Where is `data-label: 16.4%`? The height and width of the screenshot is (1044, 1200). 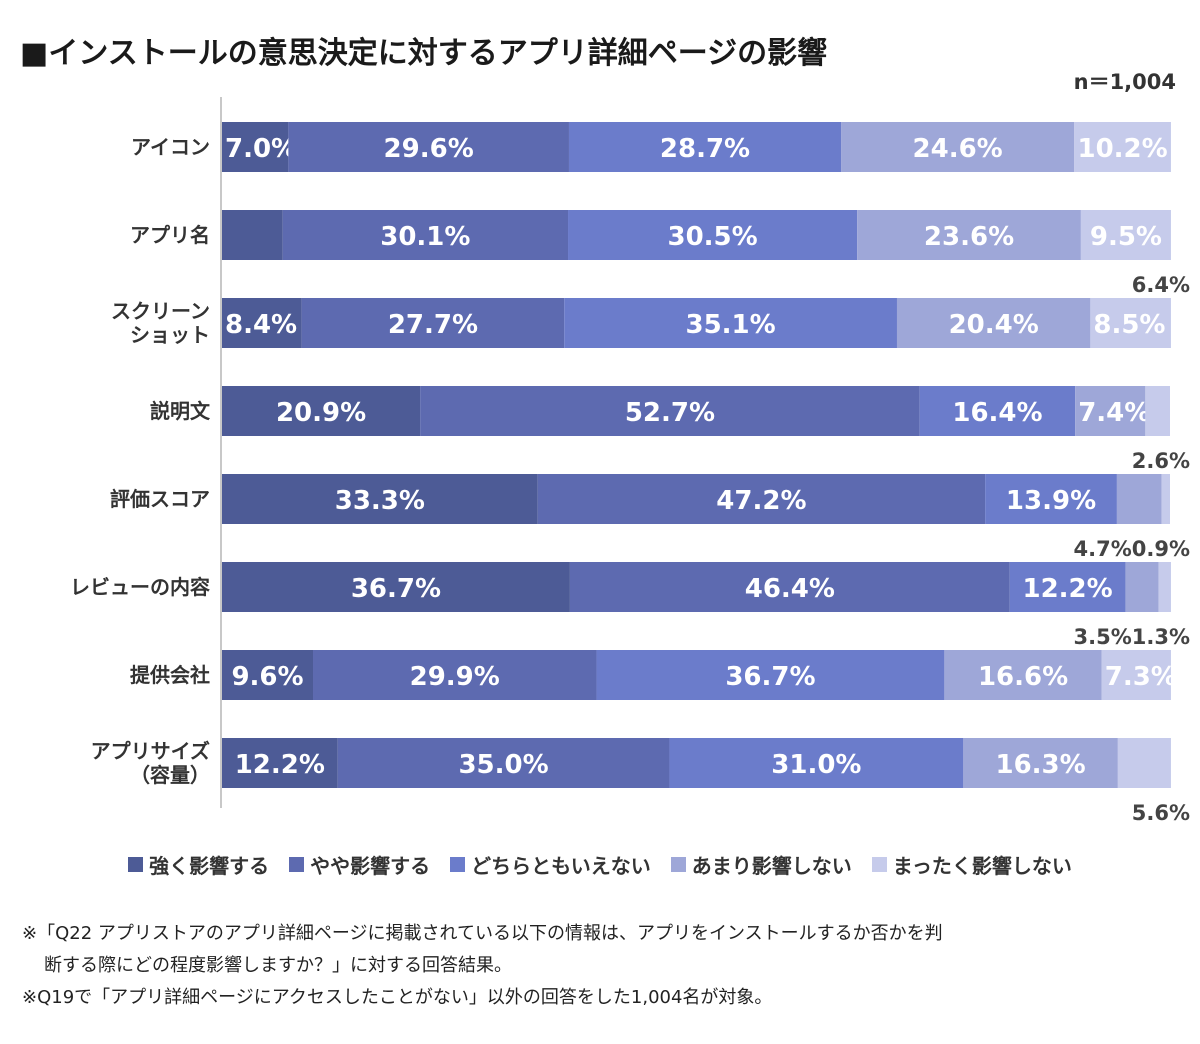 data-label: 16.4% is located at coordinates (997, 413).